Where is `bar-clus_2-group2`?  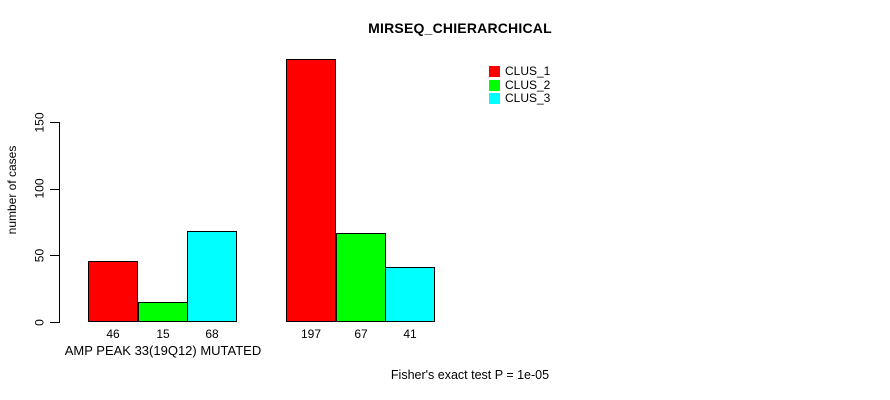 bar-clus_2-group2 is located at coordinates (361, 277).